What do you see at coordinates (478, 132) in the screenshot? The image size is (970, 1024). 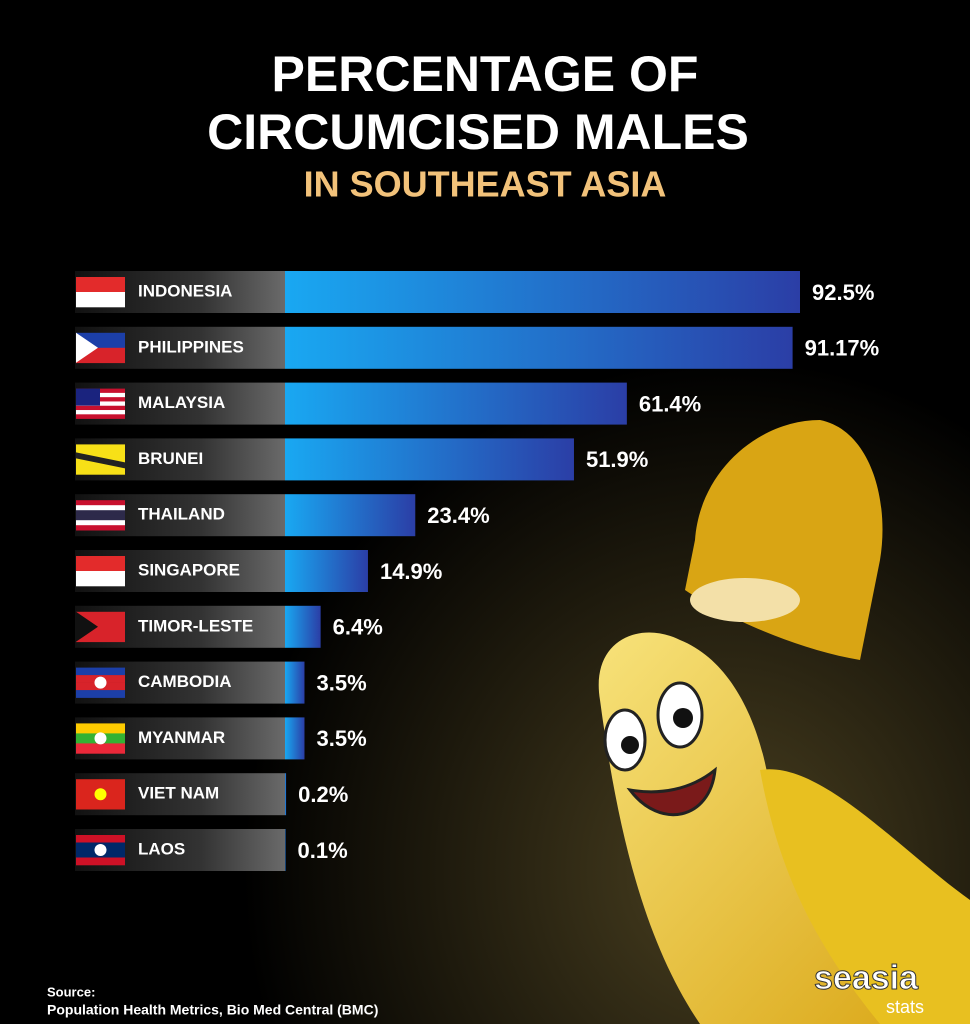 I see `chart-title: CIRCUMCISED MALES` at bounding box center [478, 132].